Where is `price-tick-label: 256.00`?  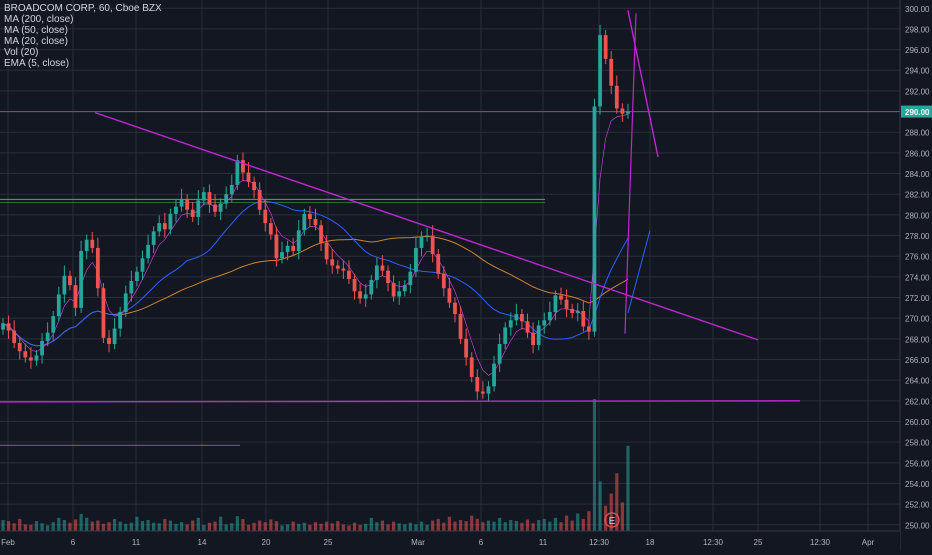 price-tick-label: 256.00 is located at coordinates (917, 463).